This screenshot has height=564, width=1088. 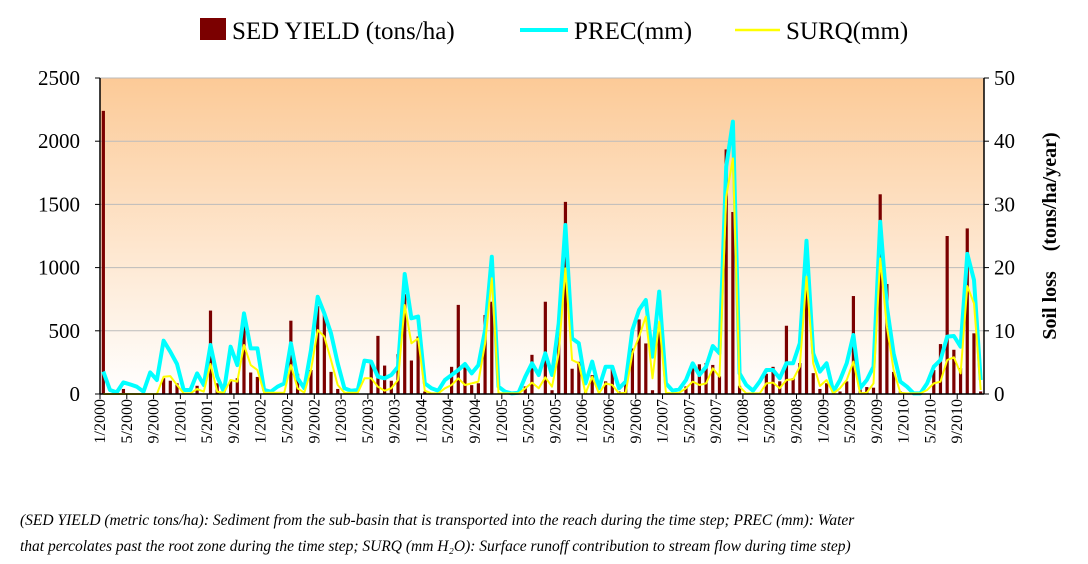 I want to click on x-tick-label: 9/2006, so click(x=636, y=421).